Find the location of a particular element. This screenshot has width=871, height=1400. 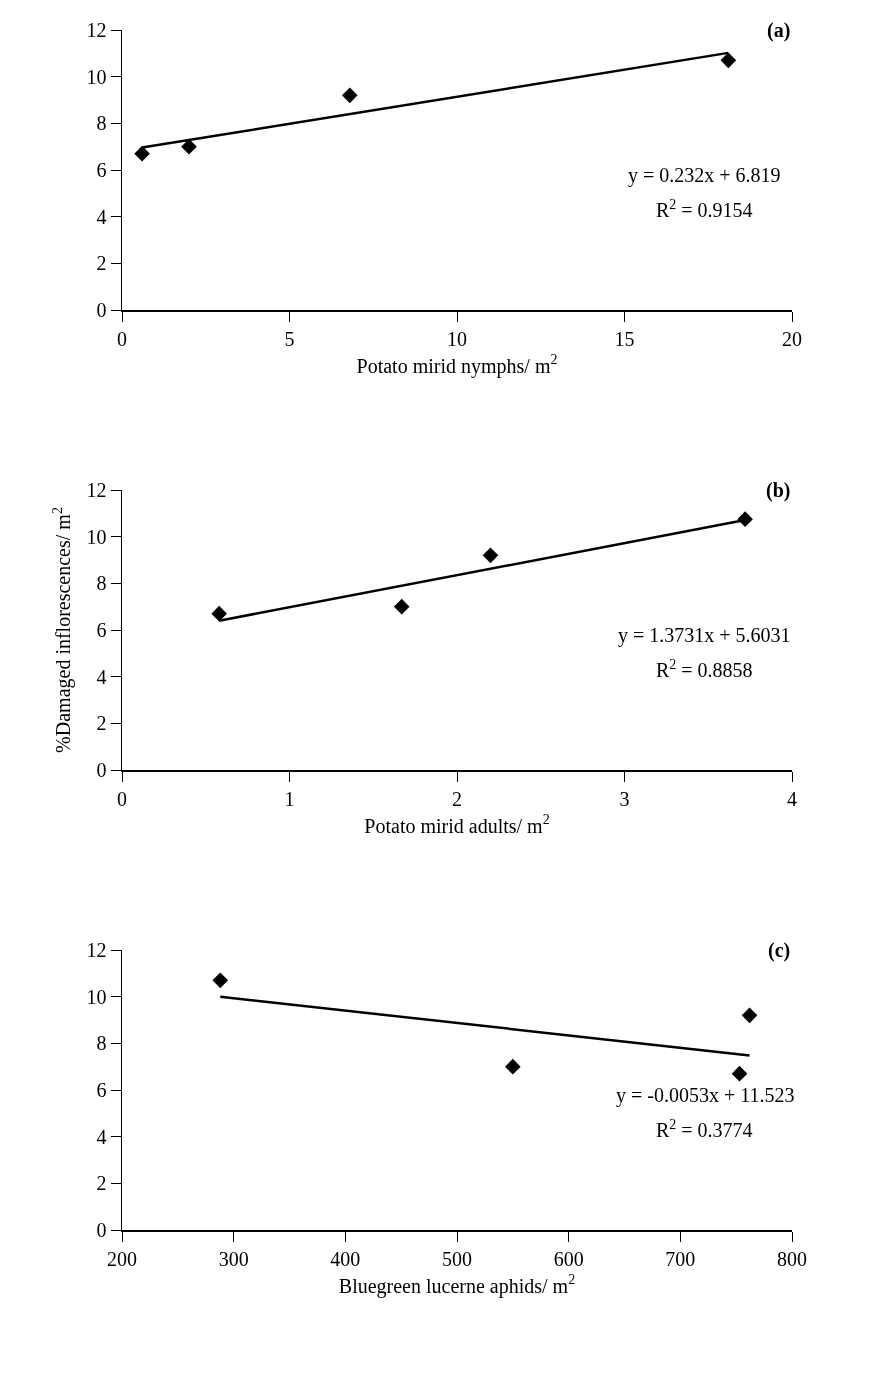

annotation: y = 0.232x + 6.819 is located at coordinates (704, 175).